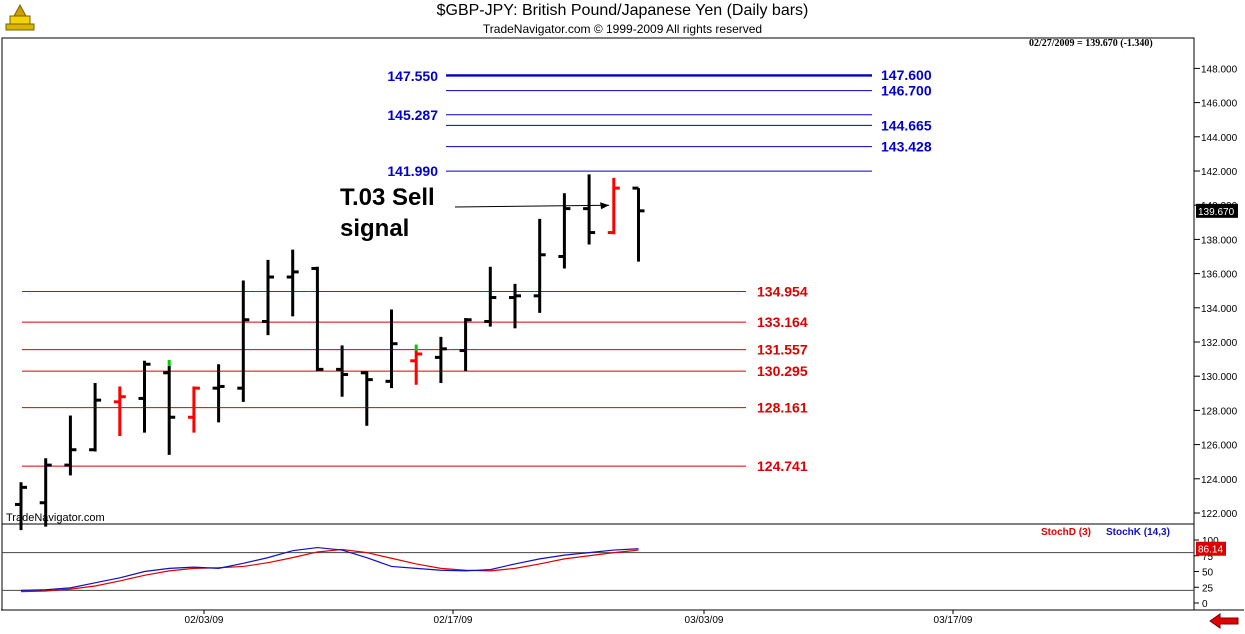 This screenshot has height=634, width=1245. I want to click on stoch-y-tick-label: 50, so click(1208, 573).